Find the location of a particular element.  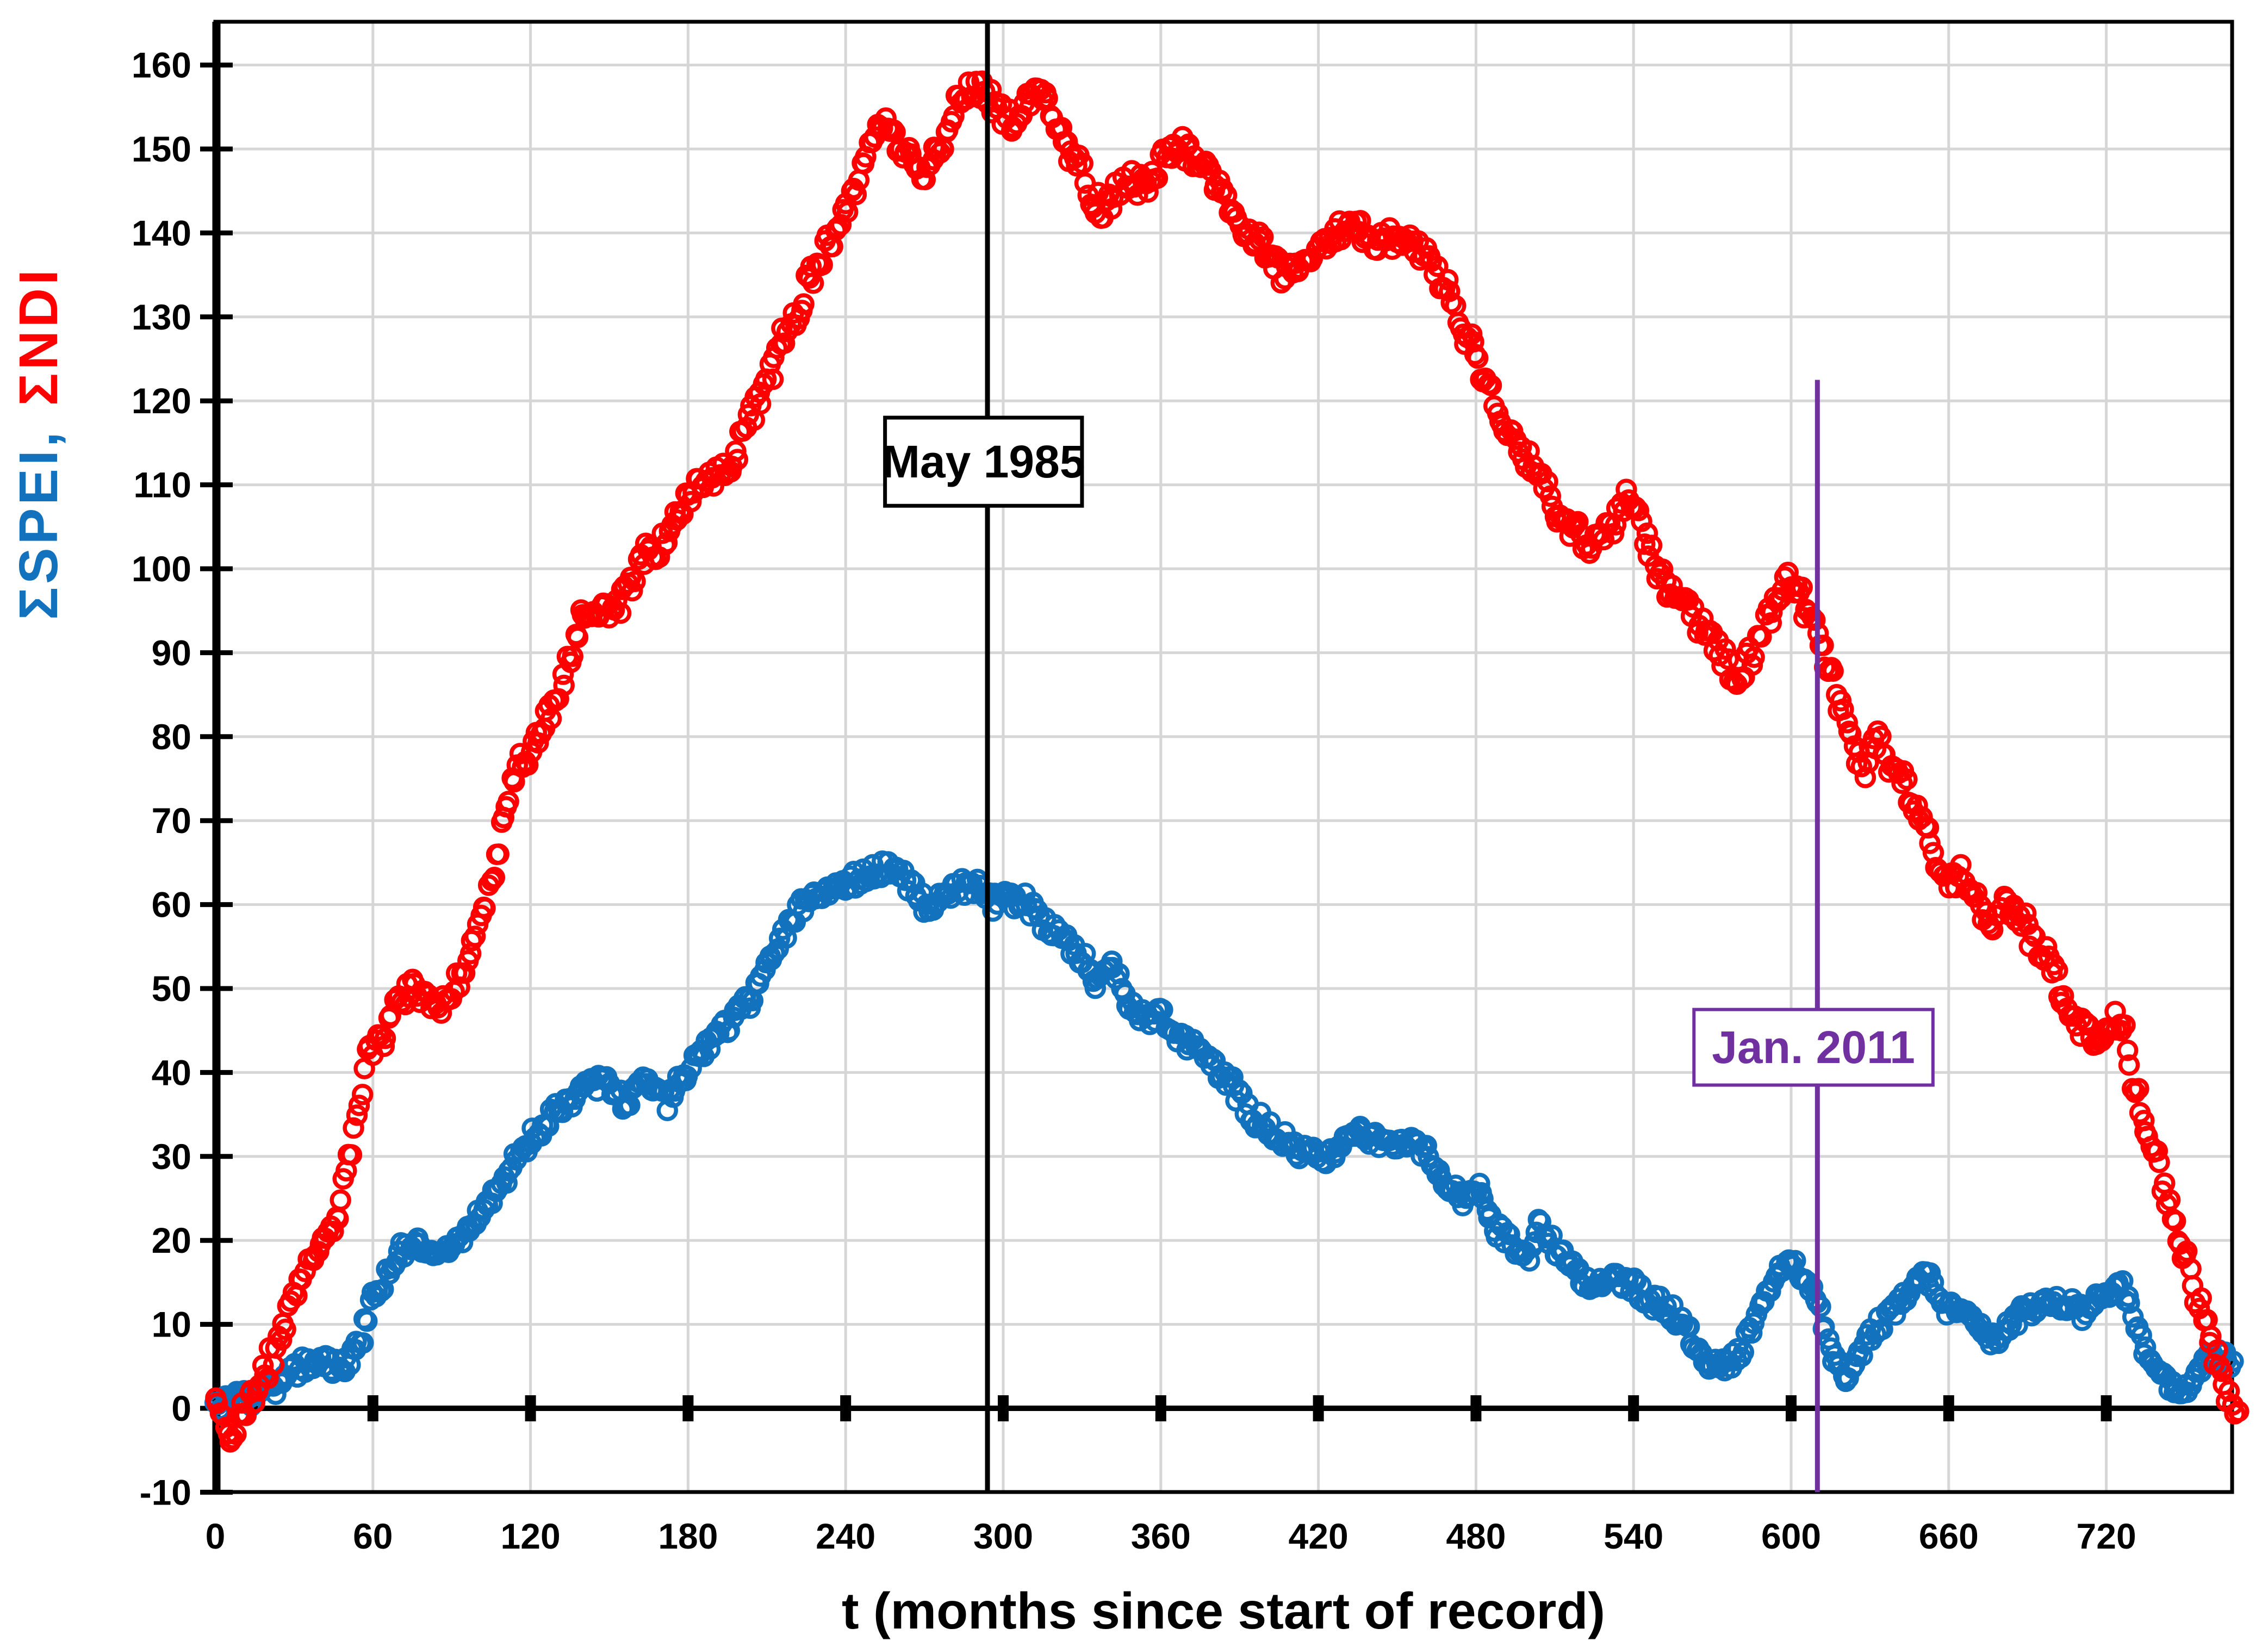

y-tick-label: 80 is located at coordinates (172, 737).